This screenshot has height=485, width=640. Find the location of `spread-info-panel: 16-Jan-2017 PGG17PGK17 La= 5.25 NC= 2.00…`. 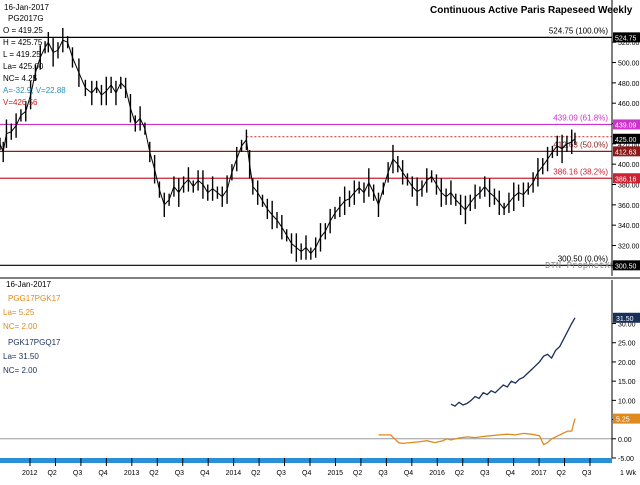

spread-info-panel: 16-Jan-2017 PGG17PGK17 La= 5.25 NC= 2.00… is located at coordinates (32, 327).